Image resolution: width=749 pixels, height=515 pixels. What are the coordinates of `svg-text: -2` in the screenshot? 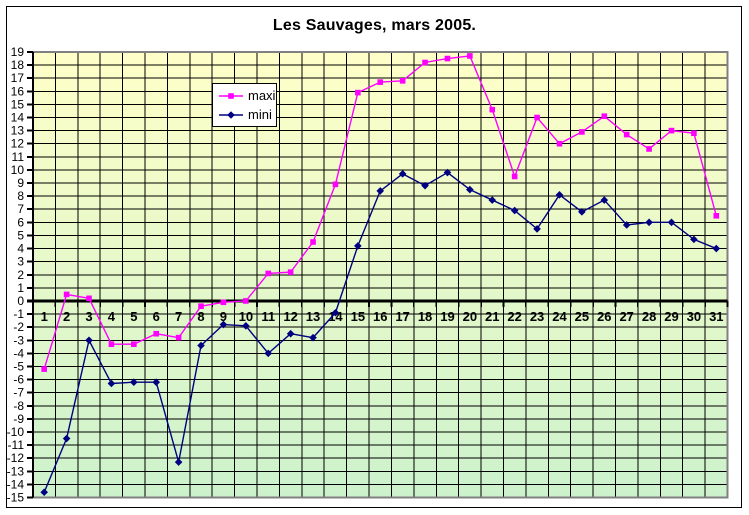 It's located at (18, 327).